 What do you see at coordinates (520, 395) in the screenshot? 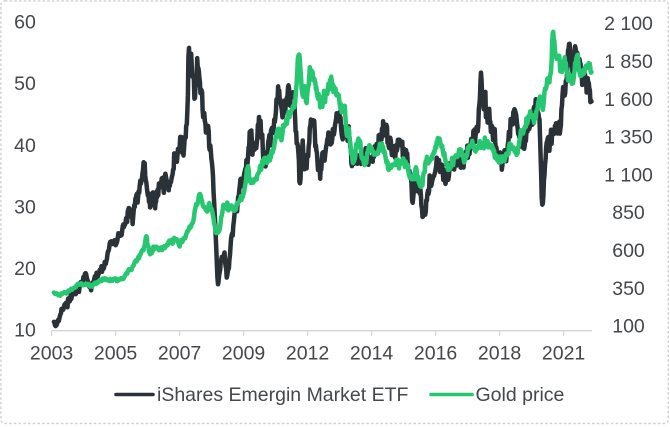
I see `svg-text: Gold price` at bounding box center [520, 395].